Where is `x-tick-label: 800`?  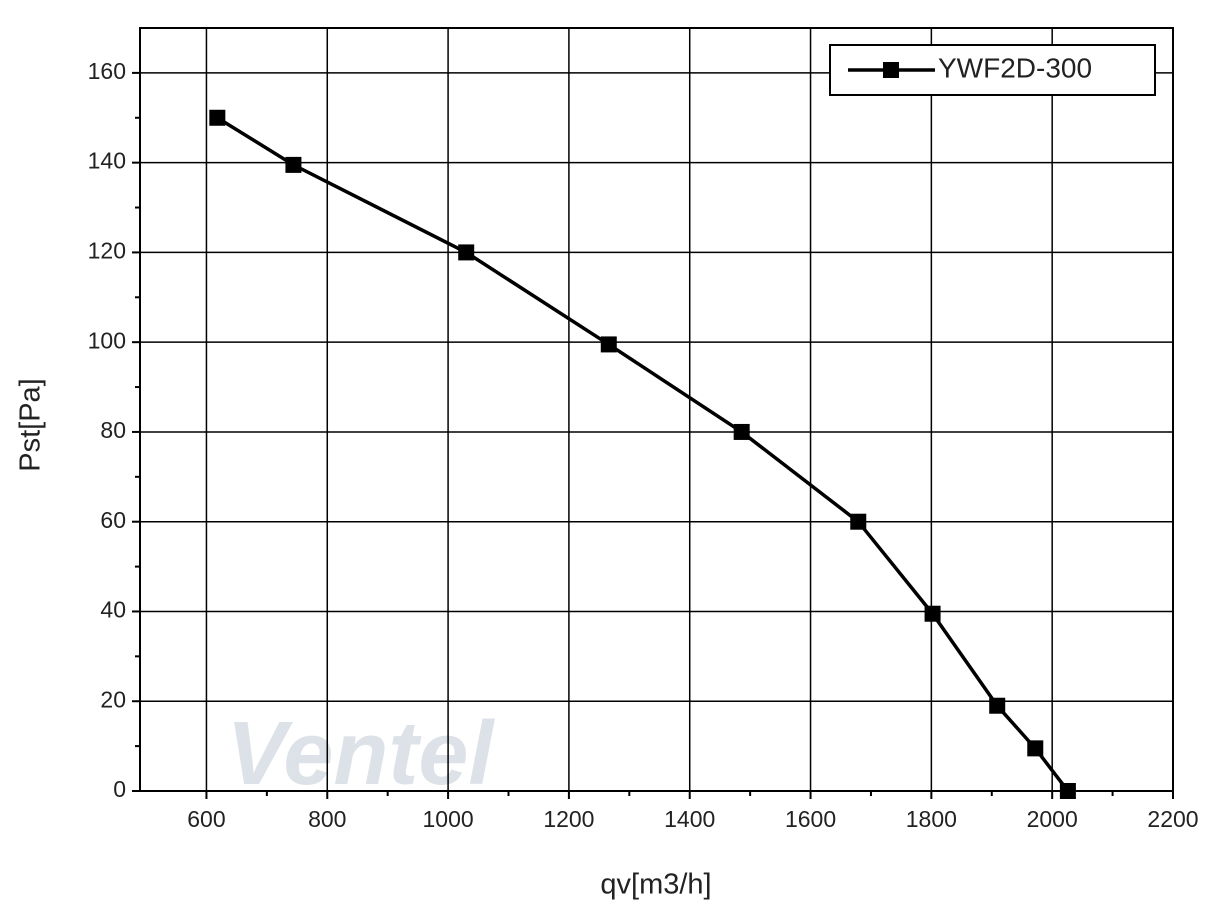 x-tick-label: 800 is located at coordinates (327, 819).